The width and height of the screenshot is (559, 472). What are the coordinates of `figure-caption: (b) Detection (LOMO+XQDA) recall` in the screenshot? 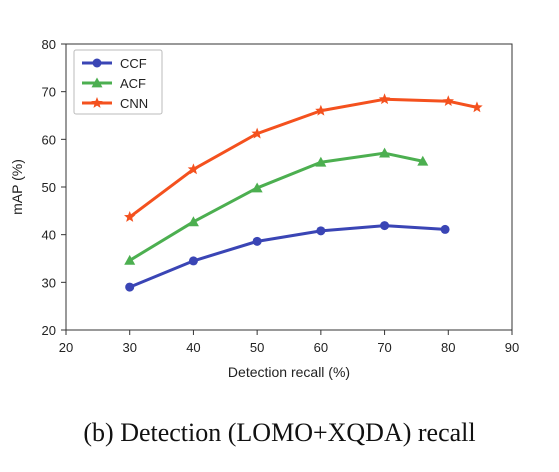 It's located at (279, 432).